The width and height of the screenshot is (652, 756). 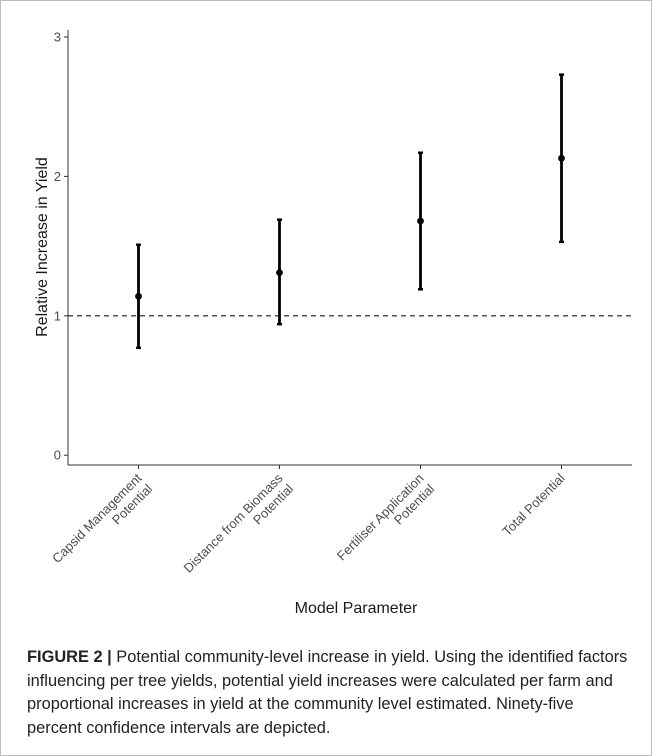 I want to click on y-tick-label: 2, so click(x=57, y=176).